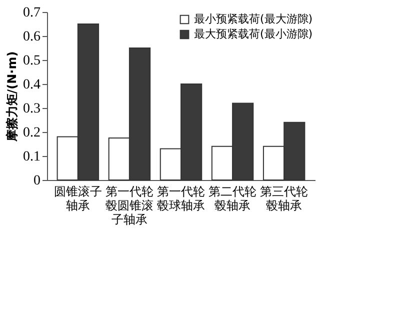 The height and width of the screenshot is (324, 401). I want to click on x-tick-label: 第二代轮毂轴承, so click(232, 198).